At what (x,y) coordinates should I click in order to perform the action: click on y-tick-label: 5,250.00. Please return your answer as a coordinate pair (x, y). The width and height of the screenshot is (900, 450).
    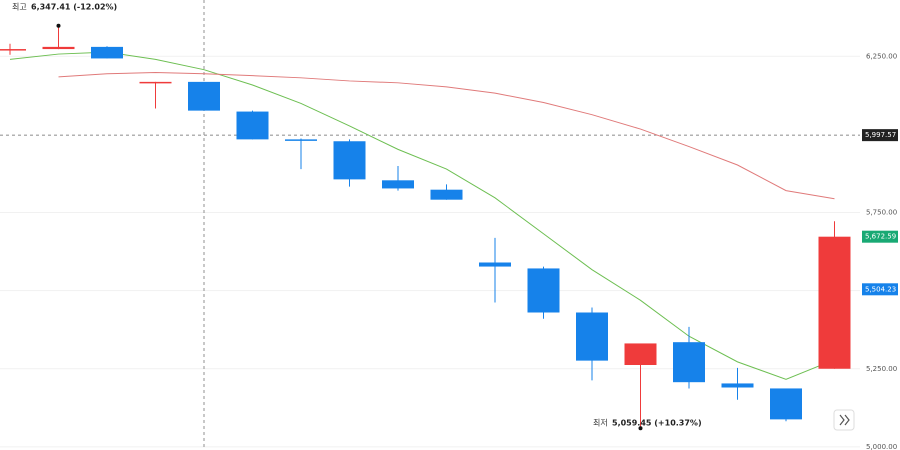
    Looking at the image, I should click on (881, 369).